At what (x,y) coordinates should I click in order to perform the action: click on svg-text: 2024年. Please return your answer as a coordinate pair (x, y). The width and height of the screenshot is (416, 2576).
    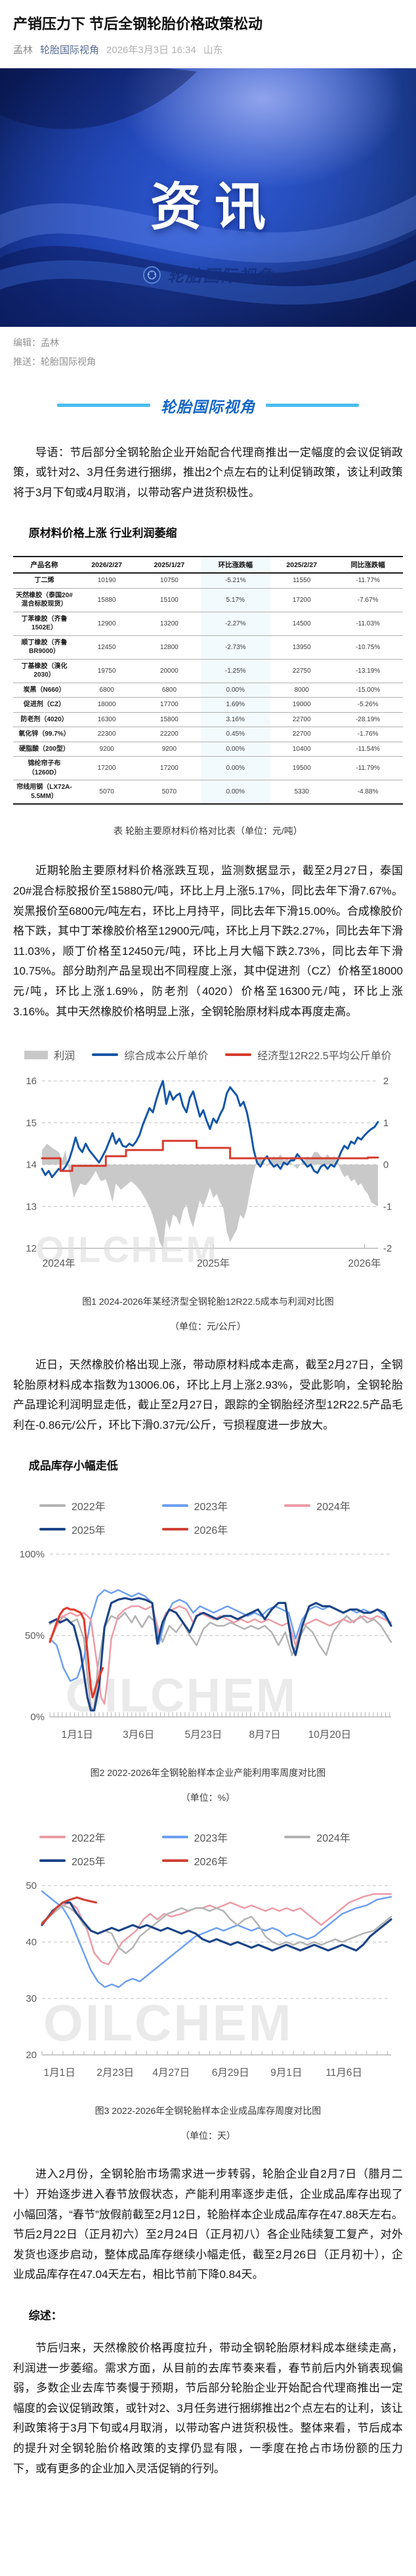
    Looking at the image, I should click on (59, 1263).